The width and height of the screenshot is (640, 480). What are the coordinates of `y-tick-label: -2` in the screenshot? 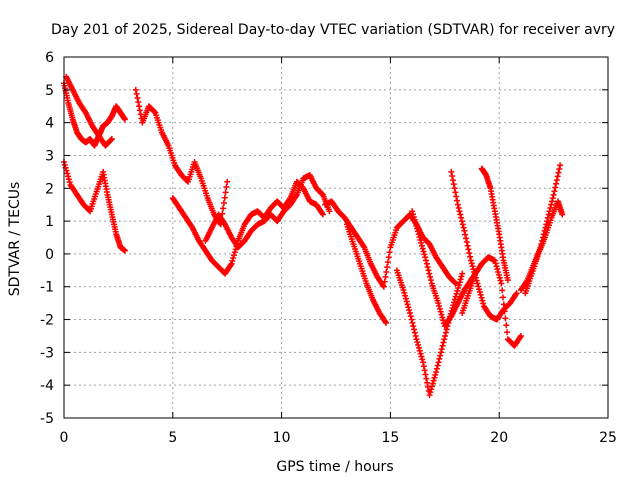 It's located at (47, 321).